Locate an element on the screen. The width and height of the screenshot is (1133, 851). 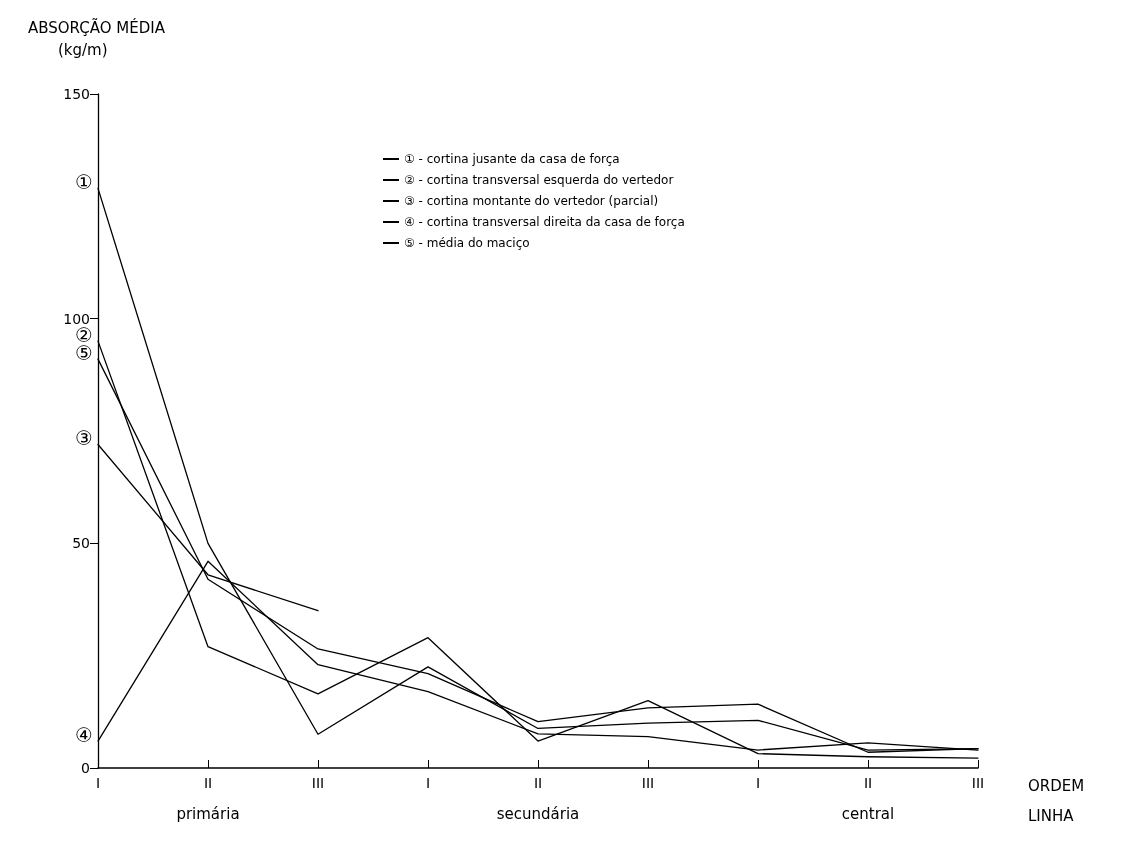
legend-label: ③ - cortina montante do vertedor (parcial) is located at coordinates (531, 201).